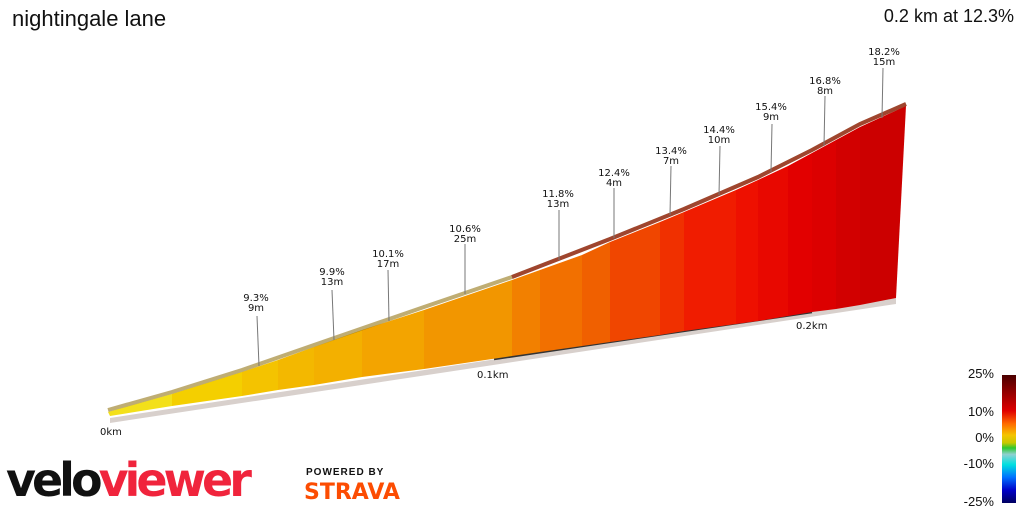  What do you see at coordinates (492, 375) in the screenshot?
I see `x-tick-1: 0.1km` at bounding box center [492, 375].